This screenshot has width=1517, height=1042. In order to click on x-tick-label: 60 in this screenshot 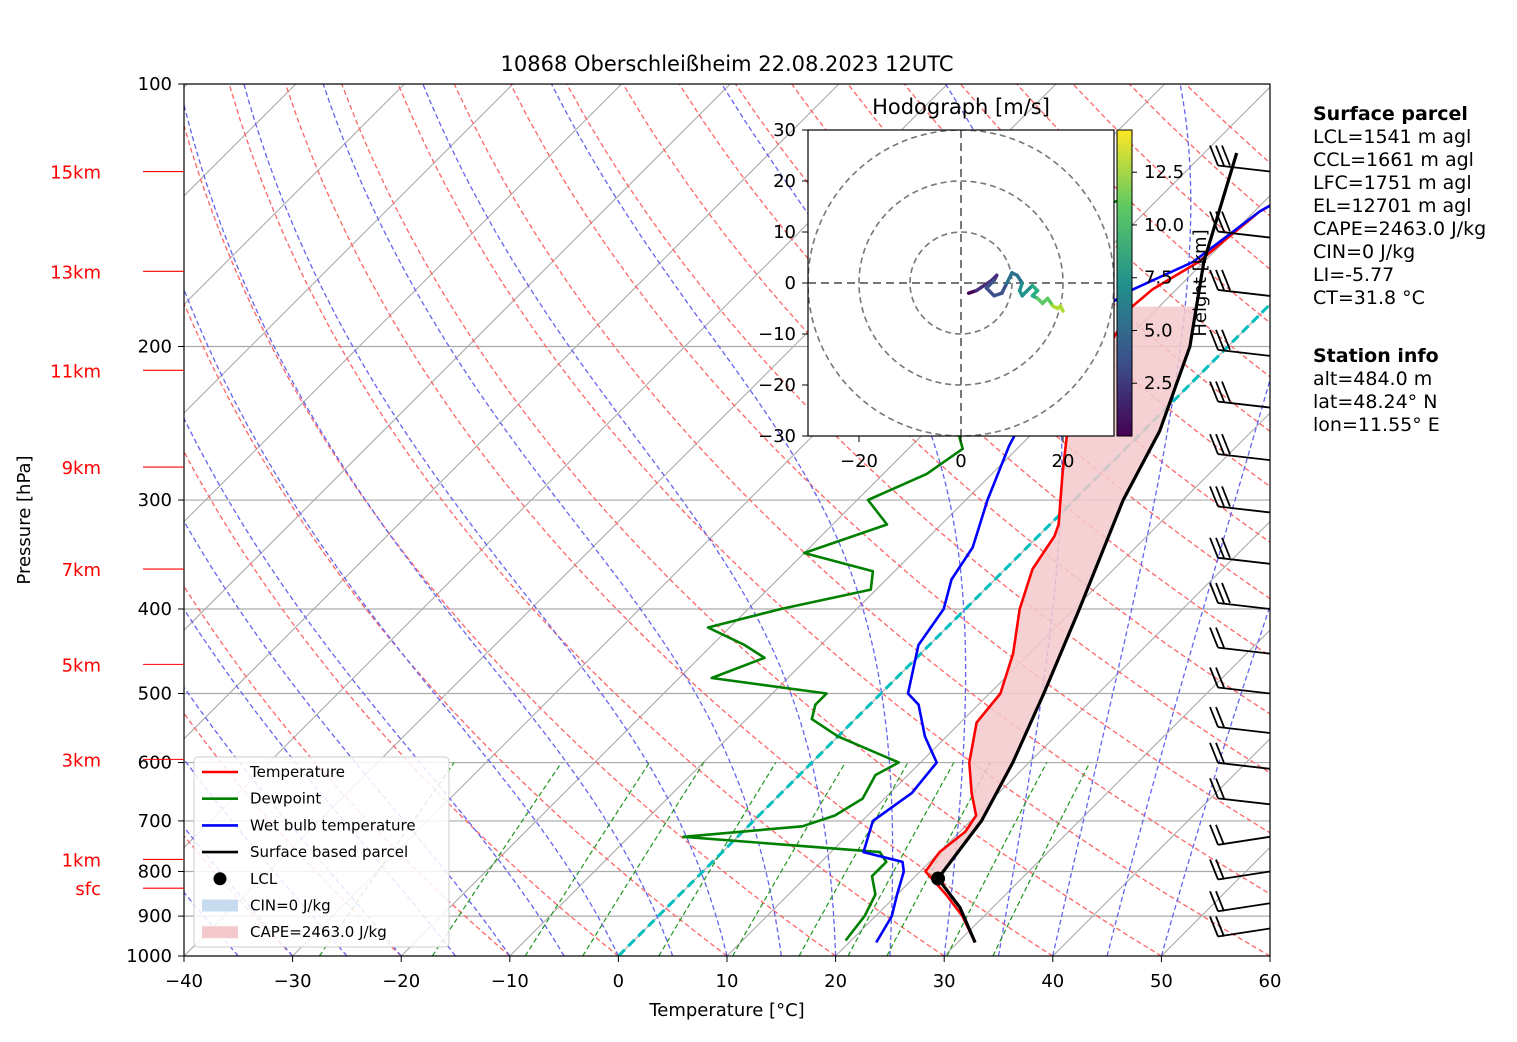, I will do `click(1270, 981)`.